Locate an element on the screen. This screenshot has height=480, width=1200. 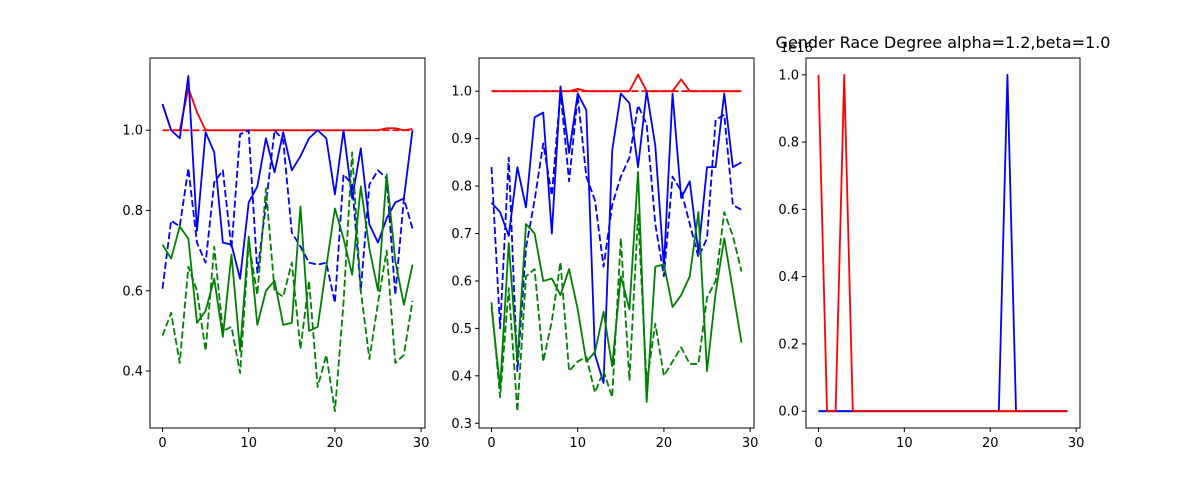
y-tick-label: 0.9 is located at coordinates (461, 139).